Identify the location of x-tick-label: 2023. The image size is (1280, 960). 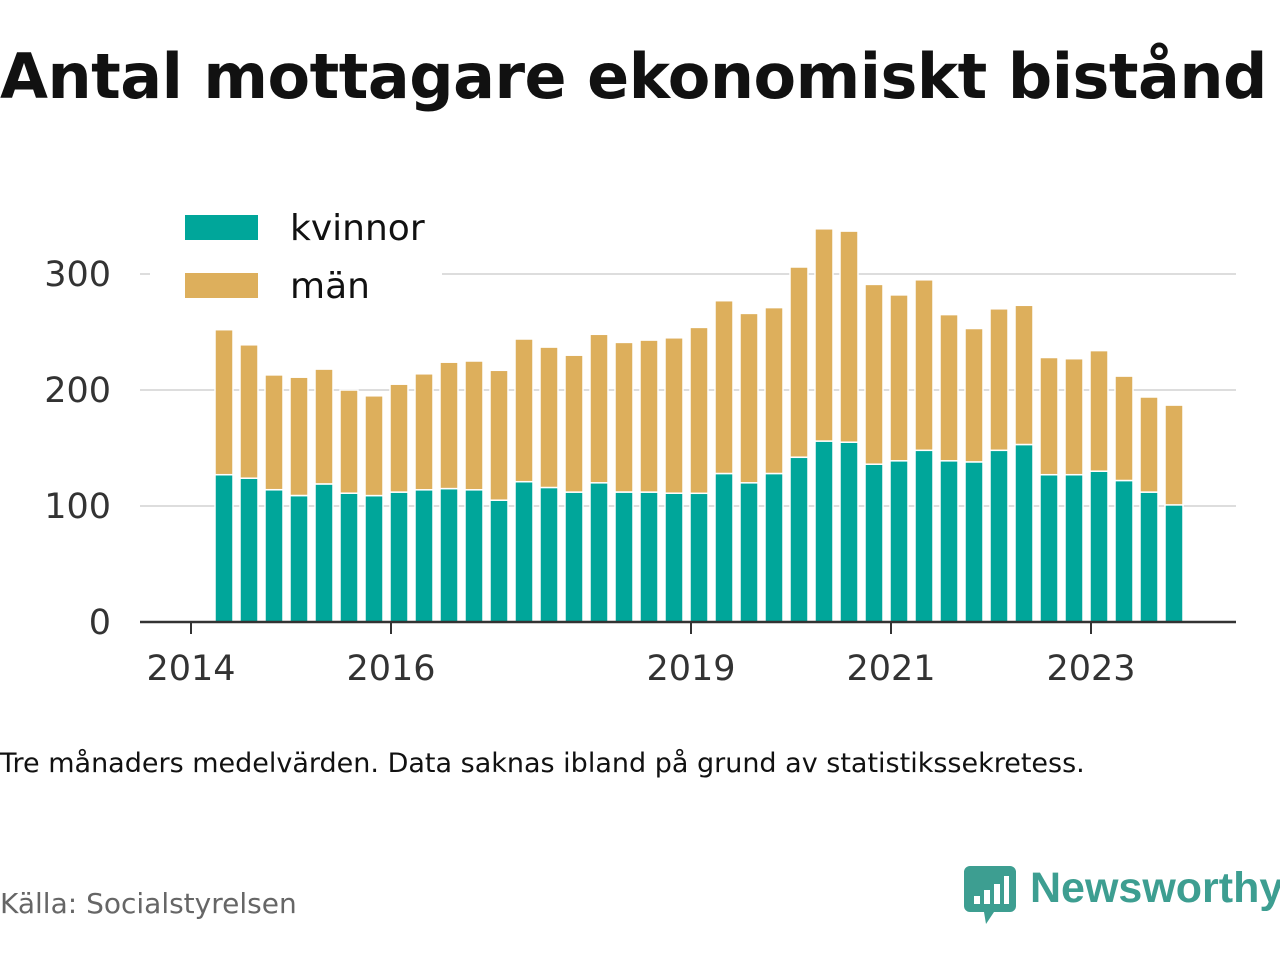
(1090, 669).